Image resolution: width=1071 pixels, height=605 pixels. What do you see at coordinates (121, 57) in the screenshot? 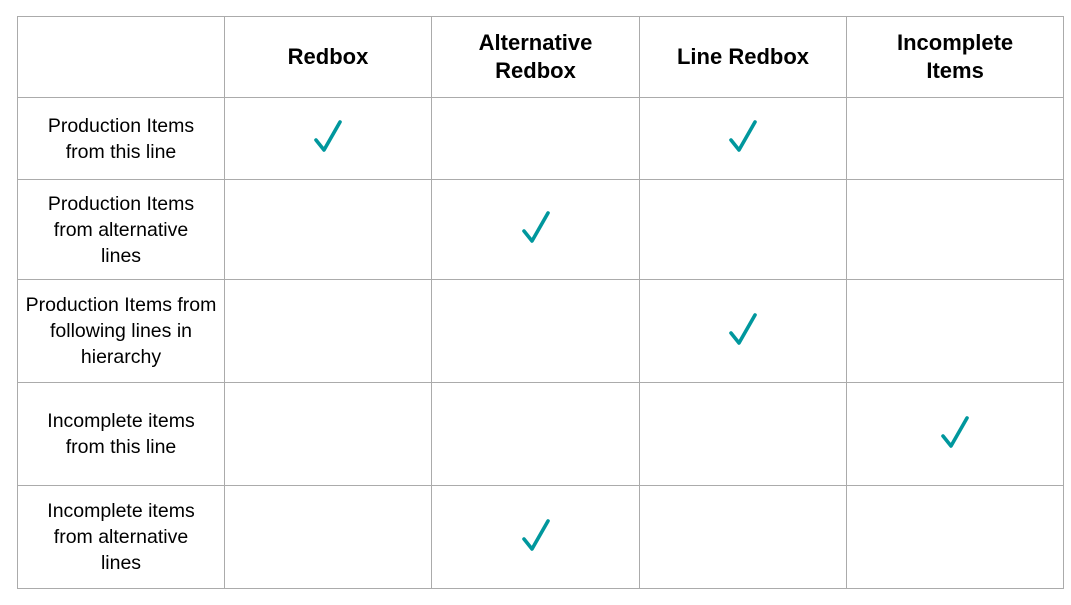
I see `header-empty` at bounding box center [121, 57].